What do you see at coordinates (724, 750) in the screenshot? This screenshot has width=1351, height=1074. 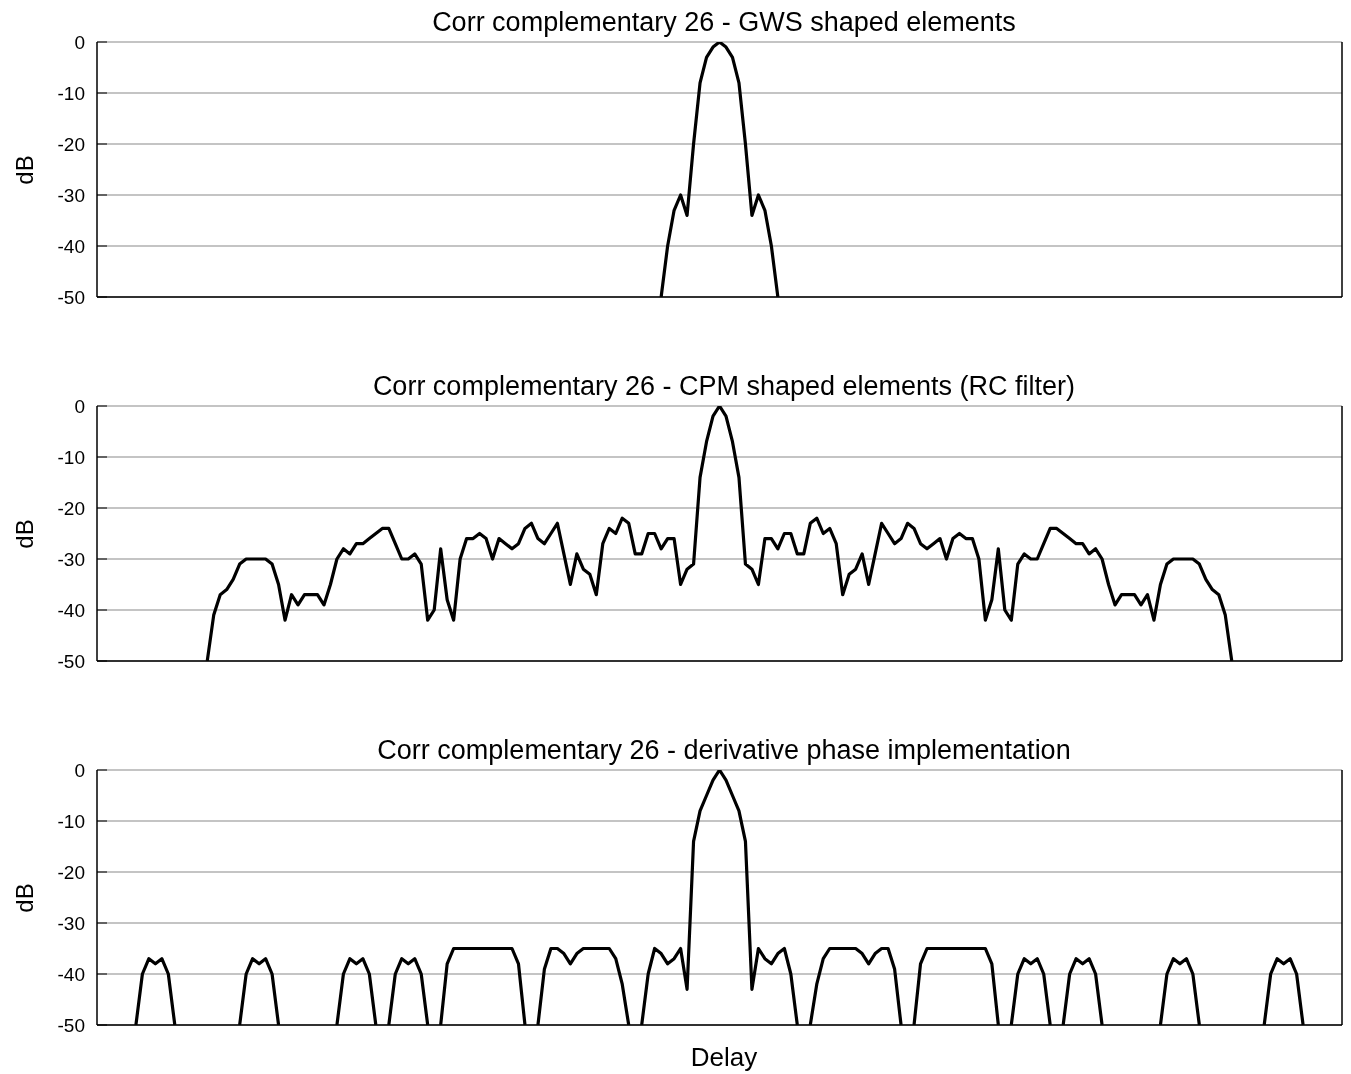 I see `chart-title: Corr complementary 26 - derivative phase implementation` at bounding box center [724, 750].